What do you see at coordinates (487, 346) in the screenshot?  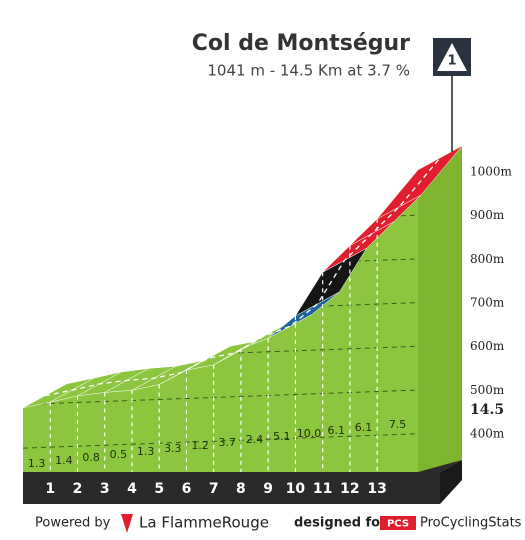 I see `y-tick-label: 600m` at bounding box center [487, 346].